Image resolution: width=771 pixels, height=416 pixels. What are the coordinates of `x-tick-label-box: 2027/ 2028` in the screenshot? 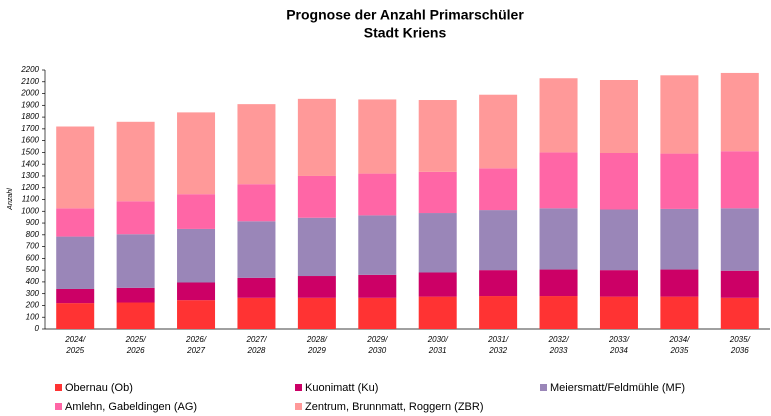 It's located at (256, 345).